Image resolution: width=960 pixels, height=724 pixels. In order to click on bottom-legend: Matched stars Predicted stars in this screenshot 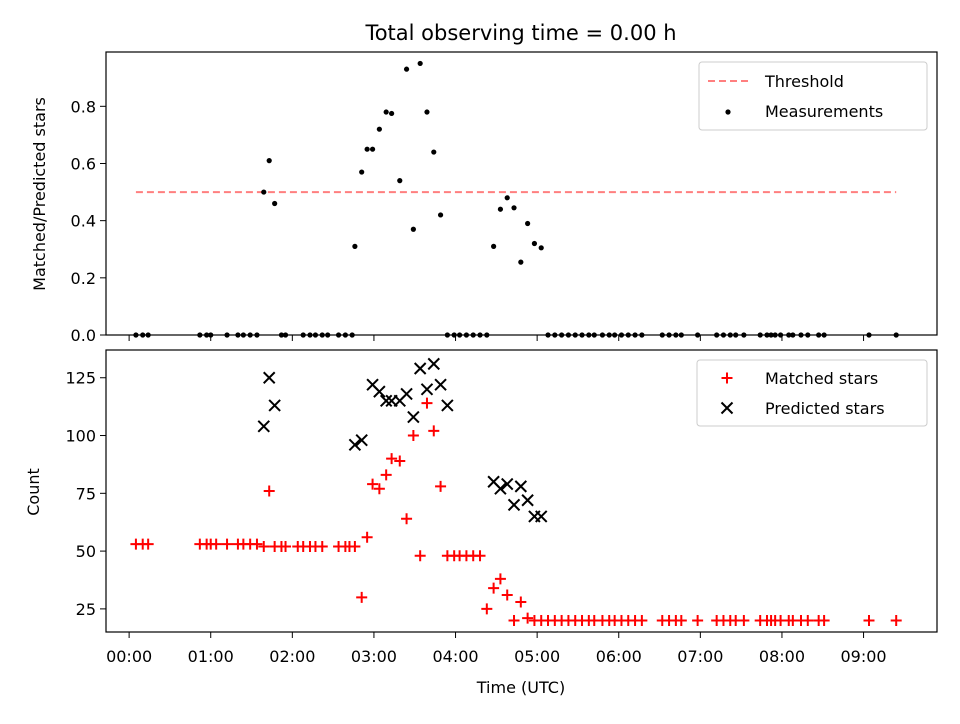, I will do `click(812, 393)`.